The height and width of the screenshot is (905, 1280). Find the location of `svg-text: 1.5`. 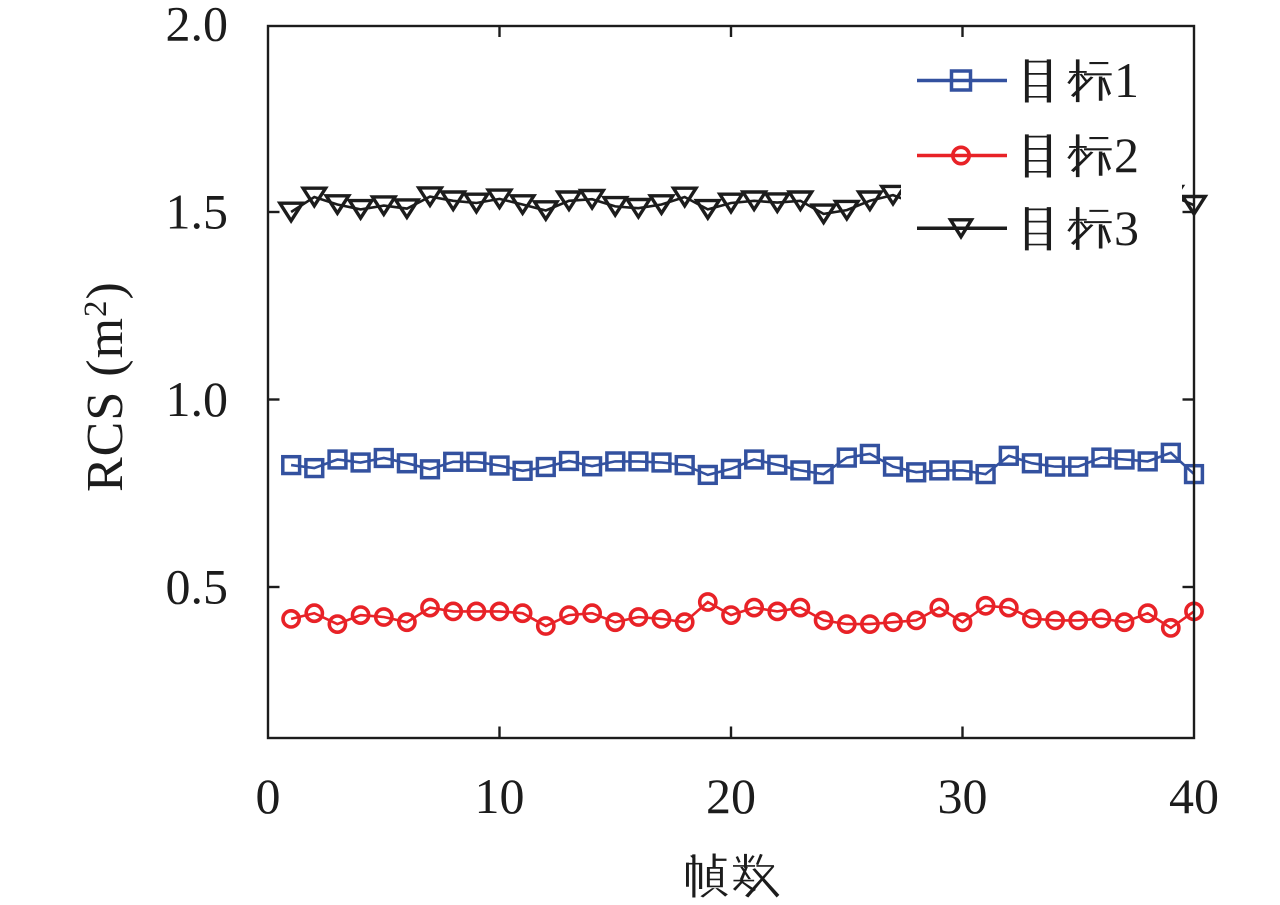

svg-text: 1.5 is located at coordinates (197, 212).